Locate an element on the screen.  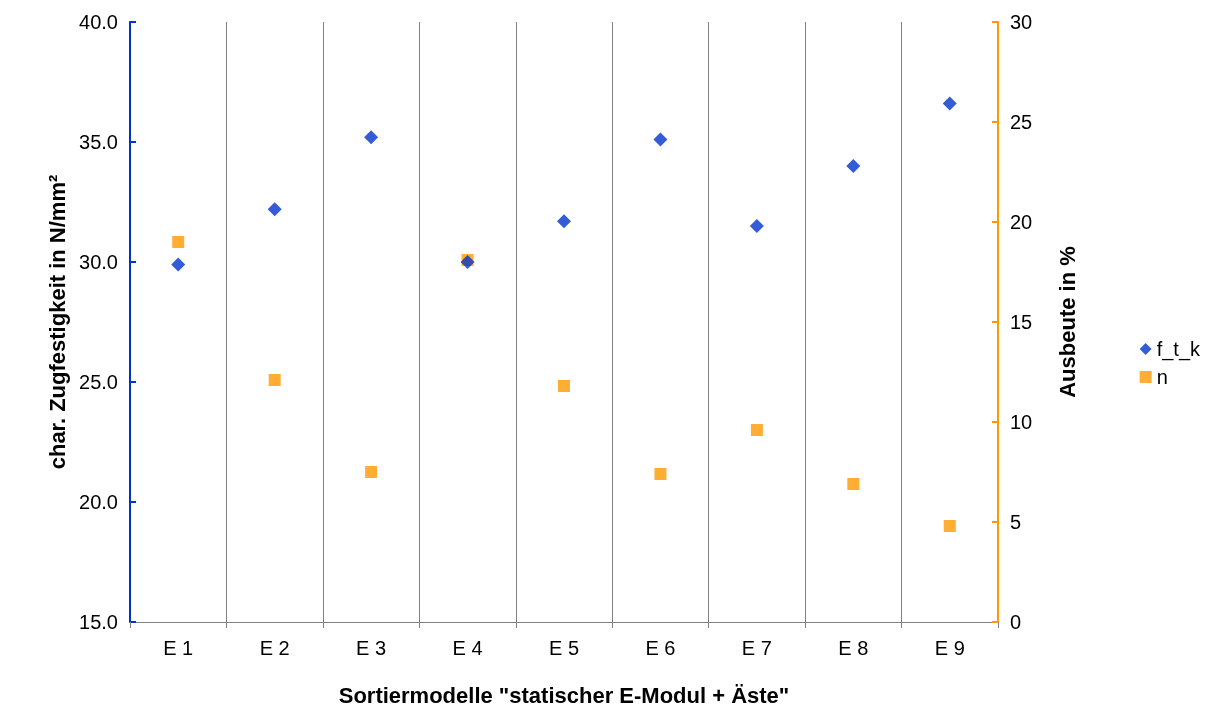
y-tick-label: 40.0 is located at coordinates (98, 22).